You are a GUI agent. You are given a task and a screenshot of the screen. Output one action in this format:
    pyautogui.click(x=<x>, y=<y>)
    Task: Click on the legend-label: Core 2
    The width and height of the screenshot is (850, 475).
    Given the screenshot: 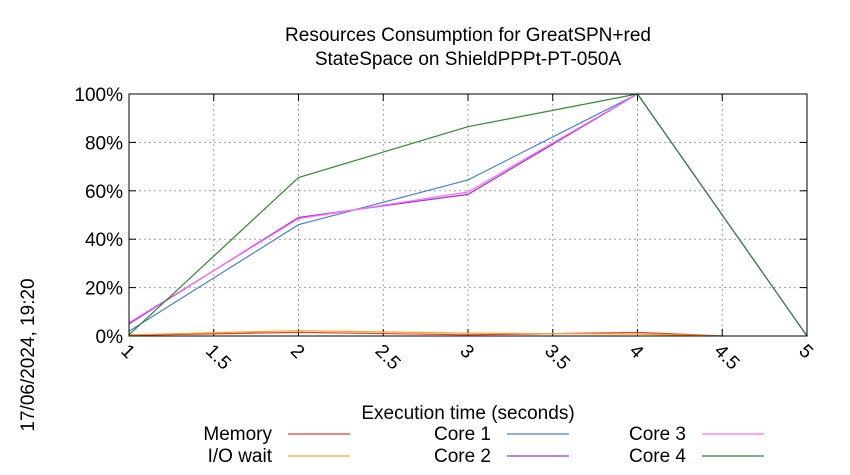 What is the action you would take?
    pyautogui.click(x=462, y=456)
    